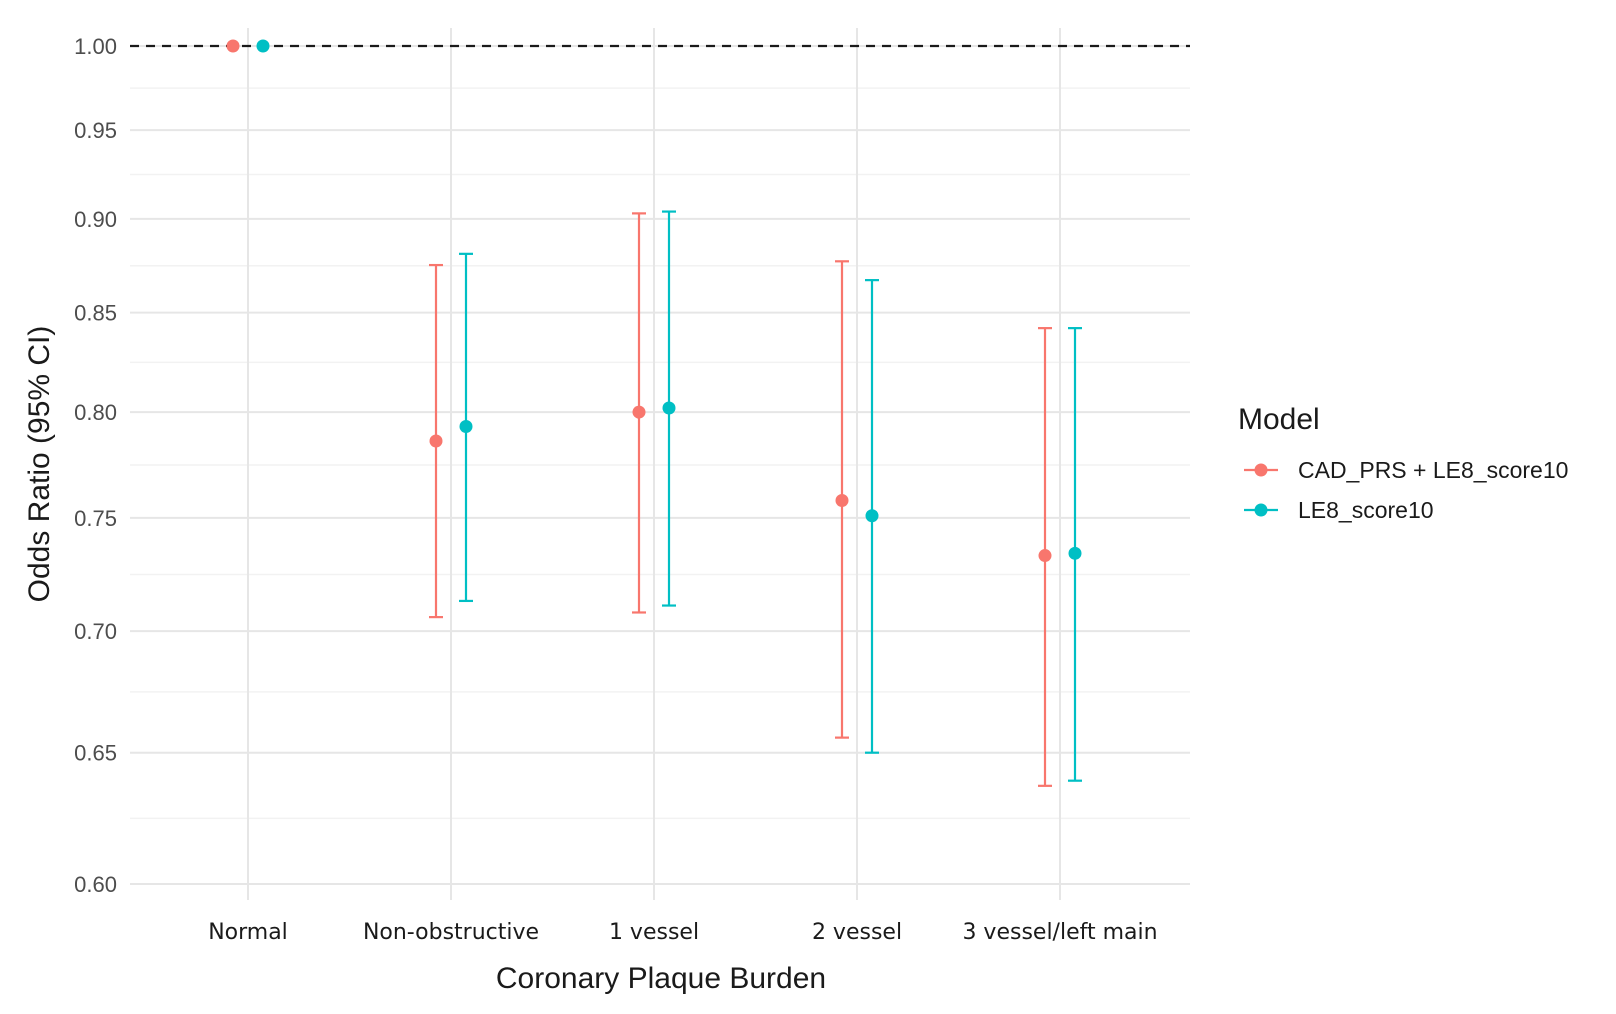 The width and height of the screenshot is (1616, 1014). I want to click on y-axis-title: Odds Ratio (95% CI), so click(39, 464).